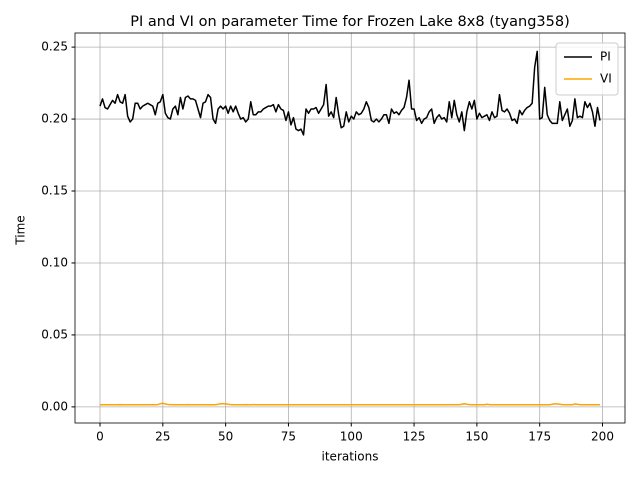 Image resolution: width=640 pixels, height=480 pixels. Describe the element at coordinates (54, 406) in the screenshot. I see `y-tick-label: 0.00` at that location.